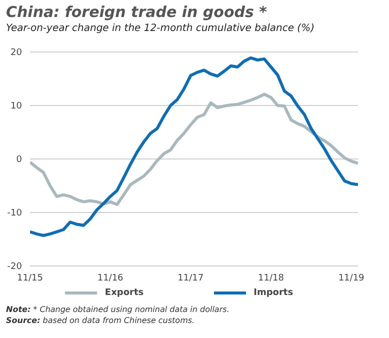 This screenshot has height=338, width=389. I want to click on x-tick-label: 11/17, so click(191, 278).